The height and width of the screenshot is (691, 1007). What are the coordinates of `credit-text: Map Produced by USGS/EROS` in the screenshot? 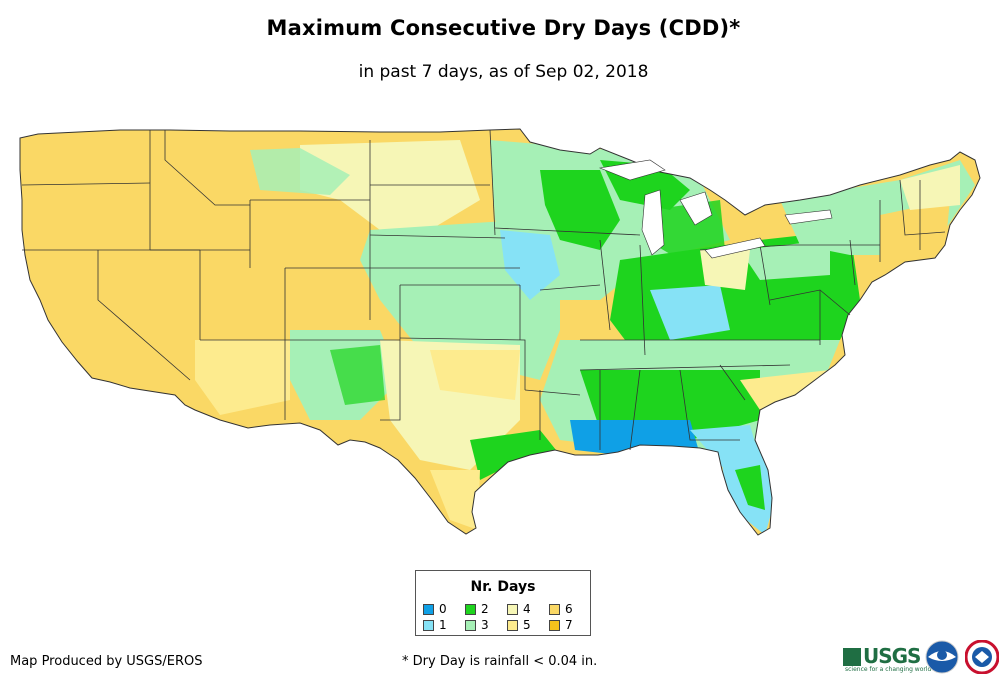 It's located at (106, 661).